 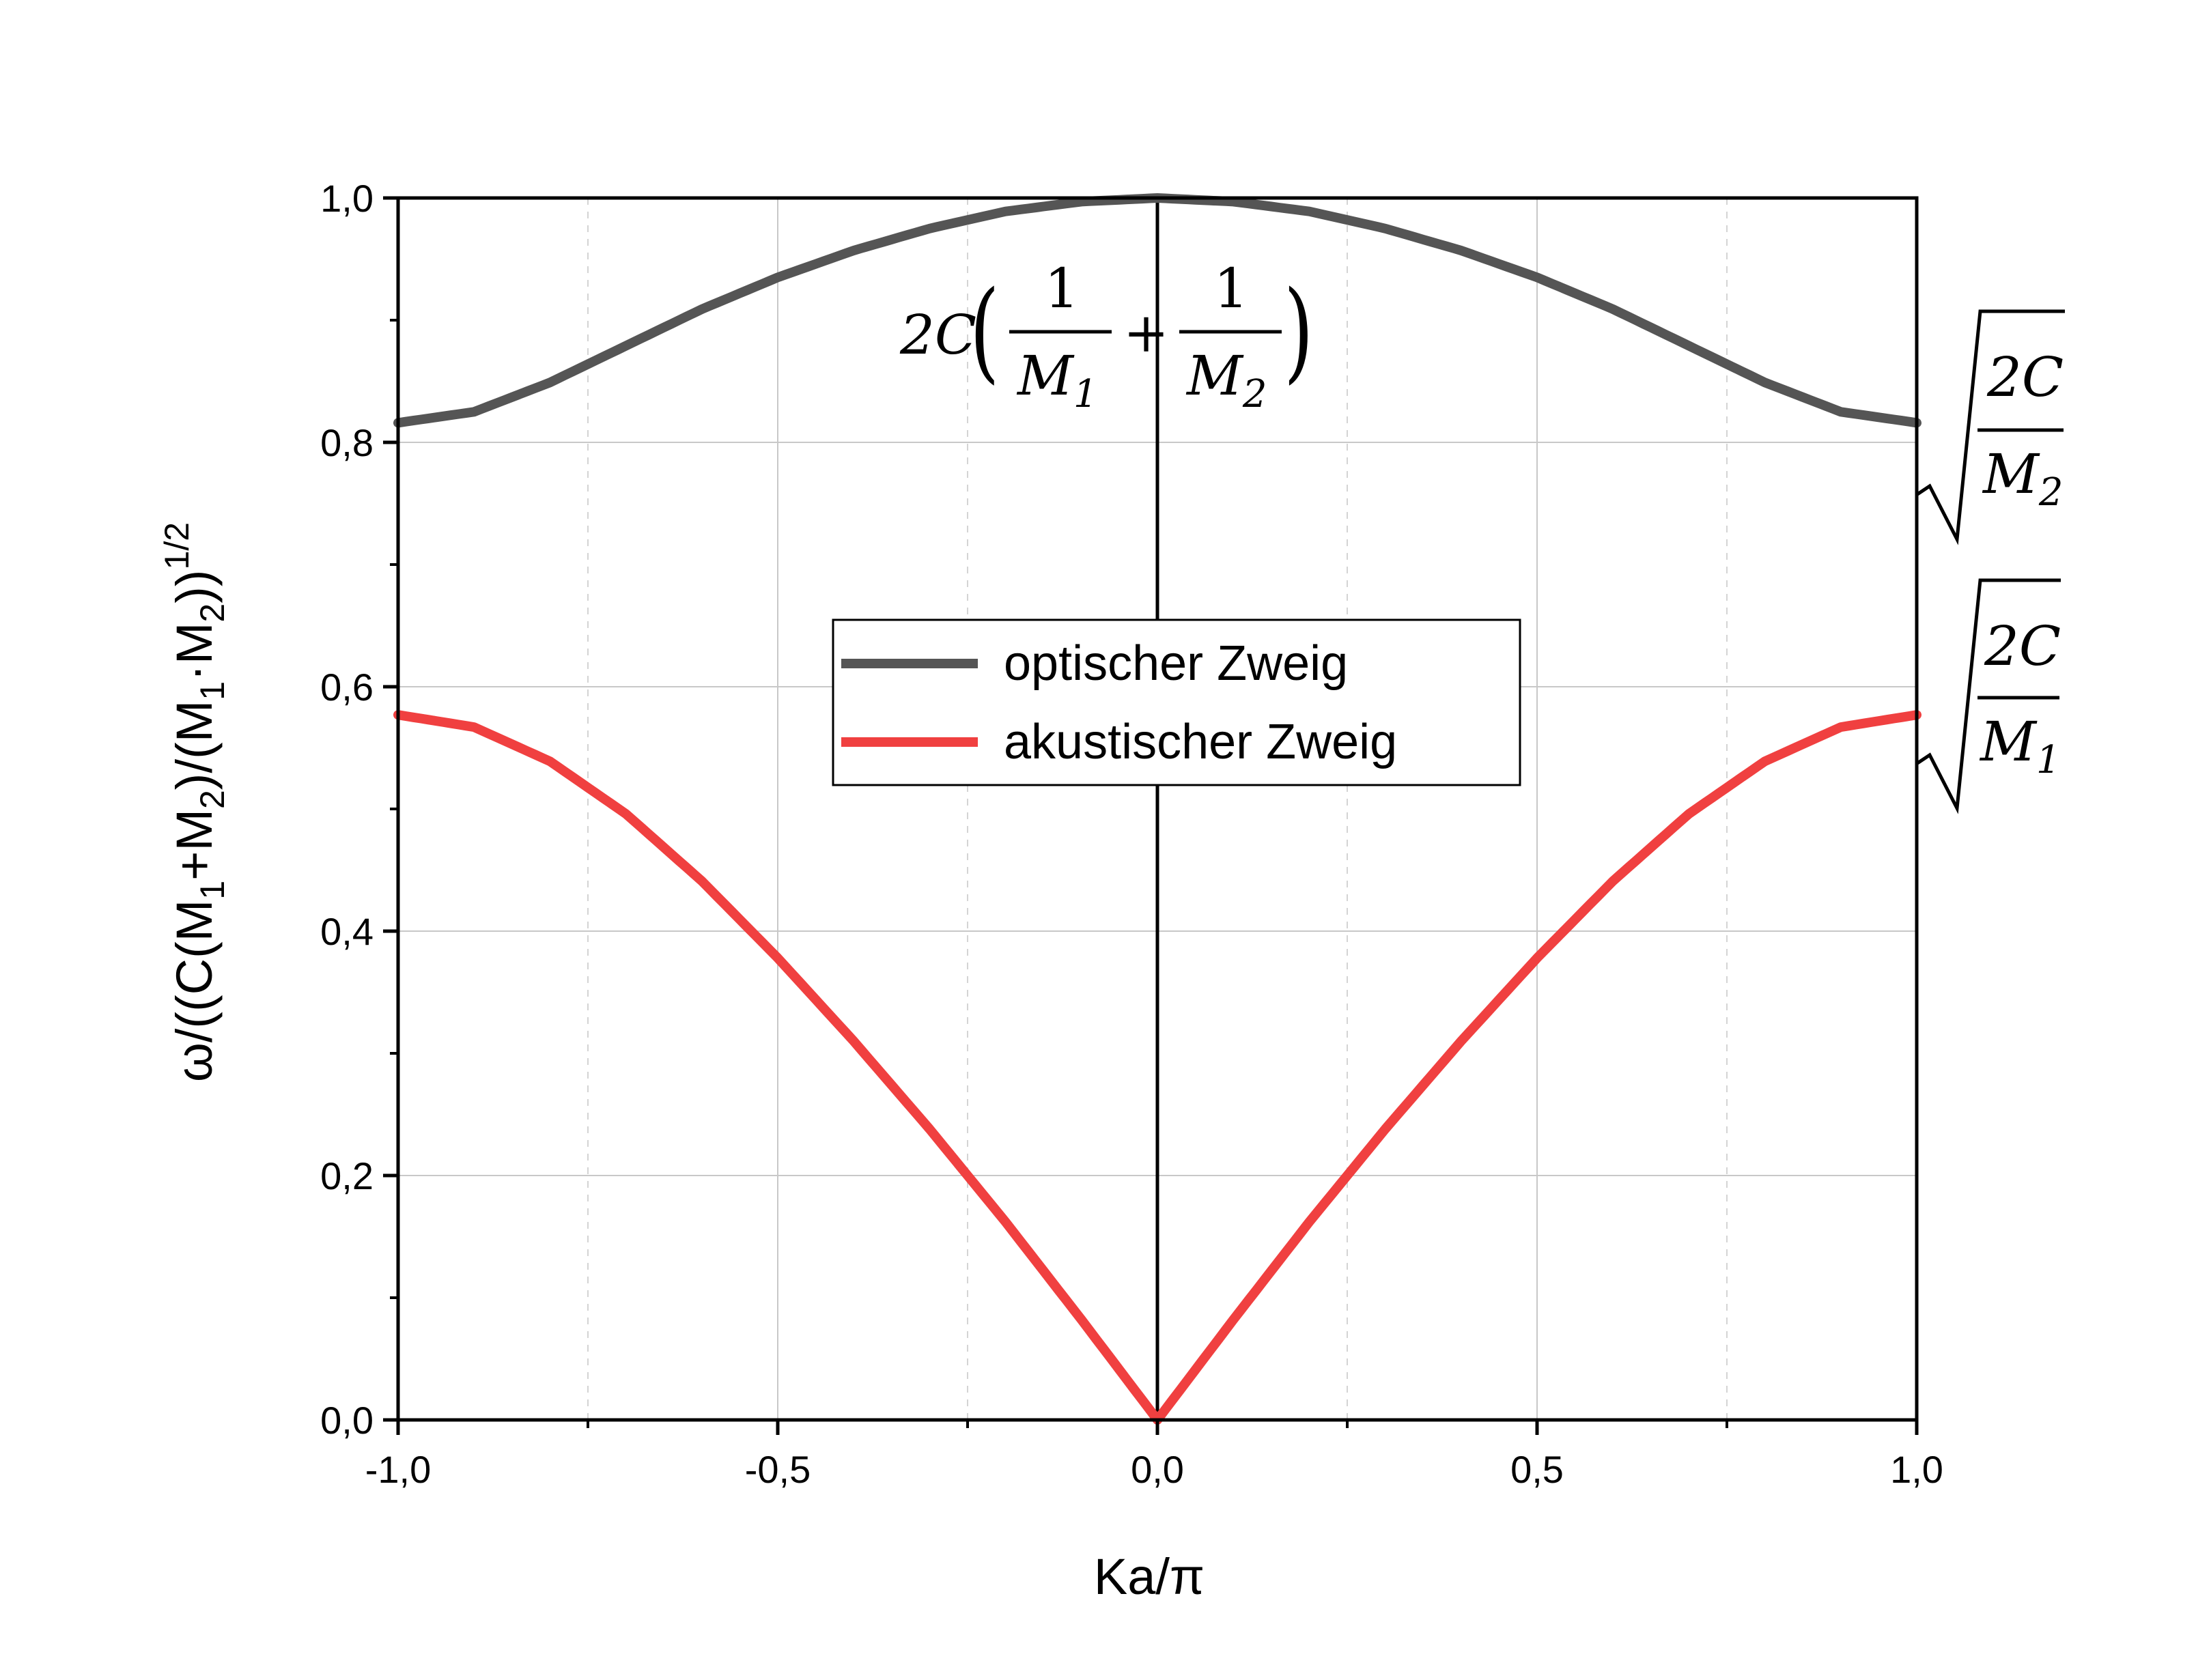 I want to click on top-formula-num2: 1, so click(x=1232, y=288).